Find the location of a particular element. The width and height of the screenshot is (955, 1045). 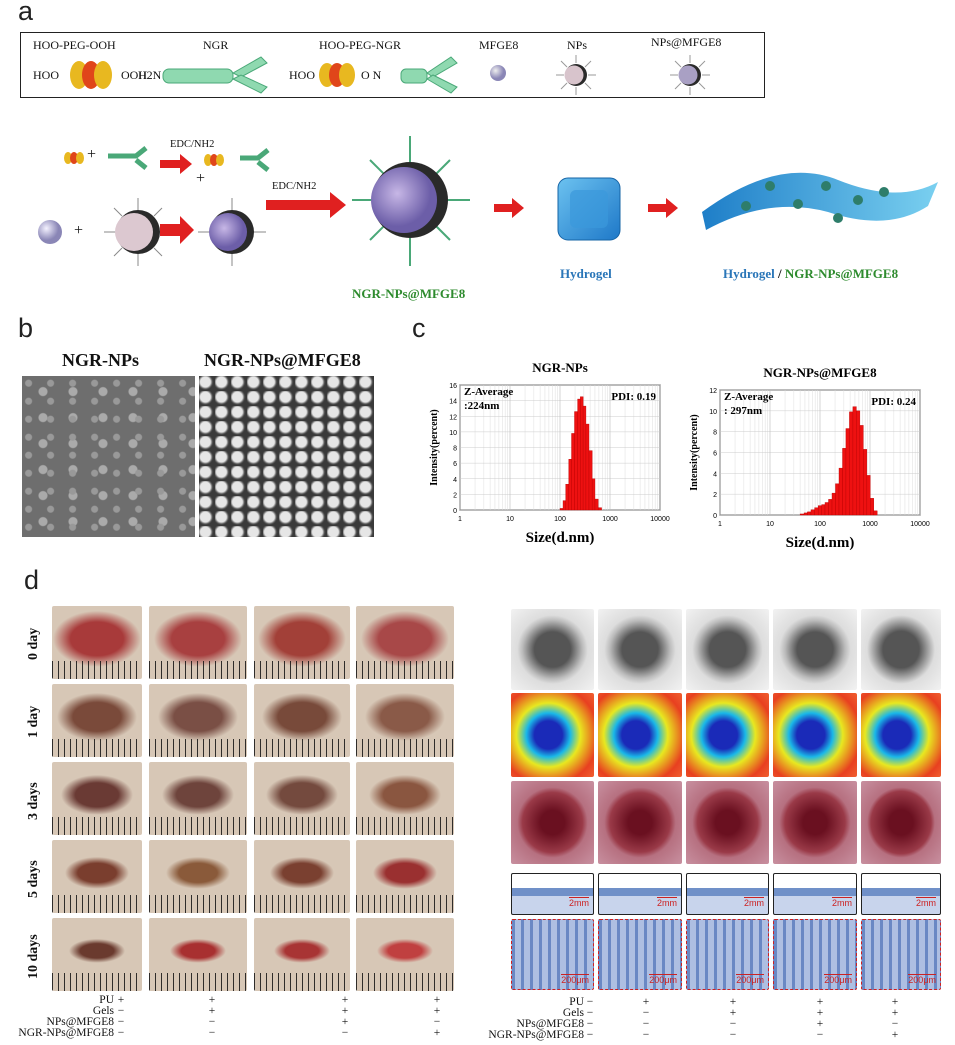

legend-peg-ngr-label: HOO-PEG-NGR is located at coordinates (360, 45).